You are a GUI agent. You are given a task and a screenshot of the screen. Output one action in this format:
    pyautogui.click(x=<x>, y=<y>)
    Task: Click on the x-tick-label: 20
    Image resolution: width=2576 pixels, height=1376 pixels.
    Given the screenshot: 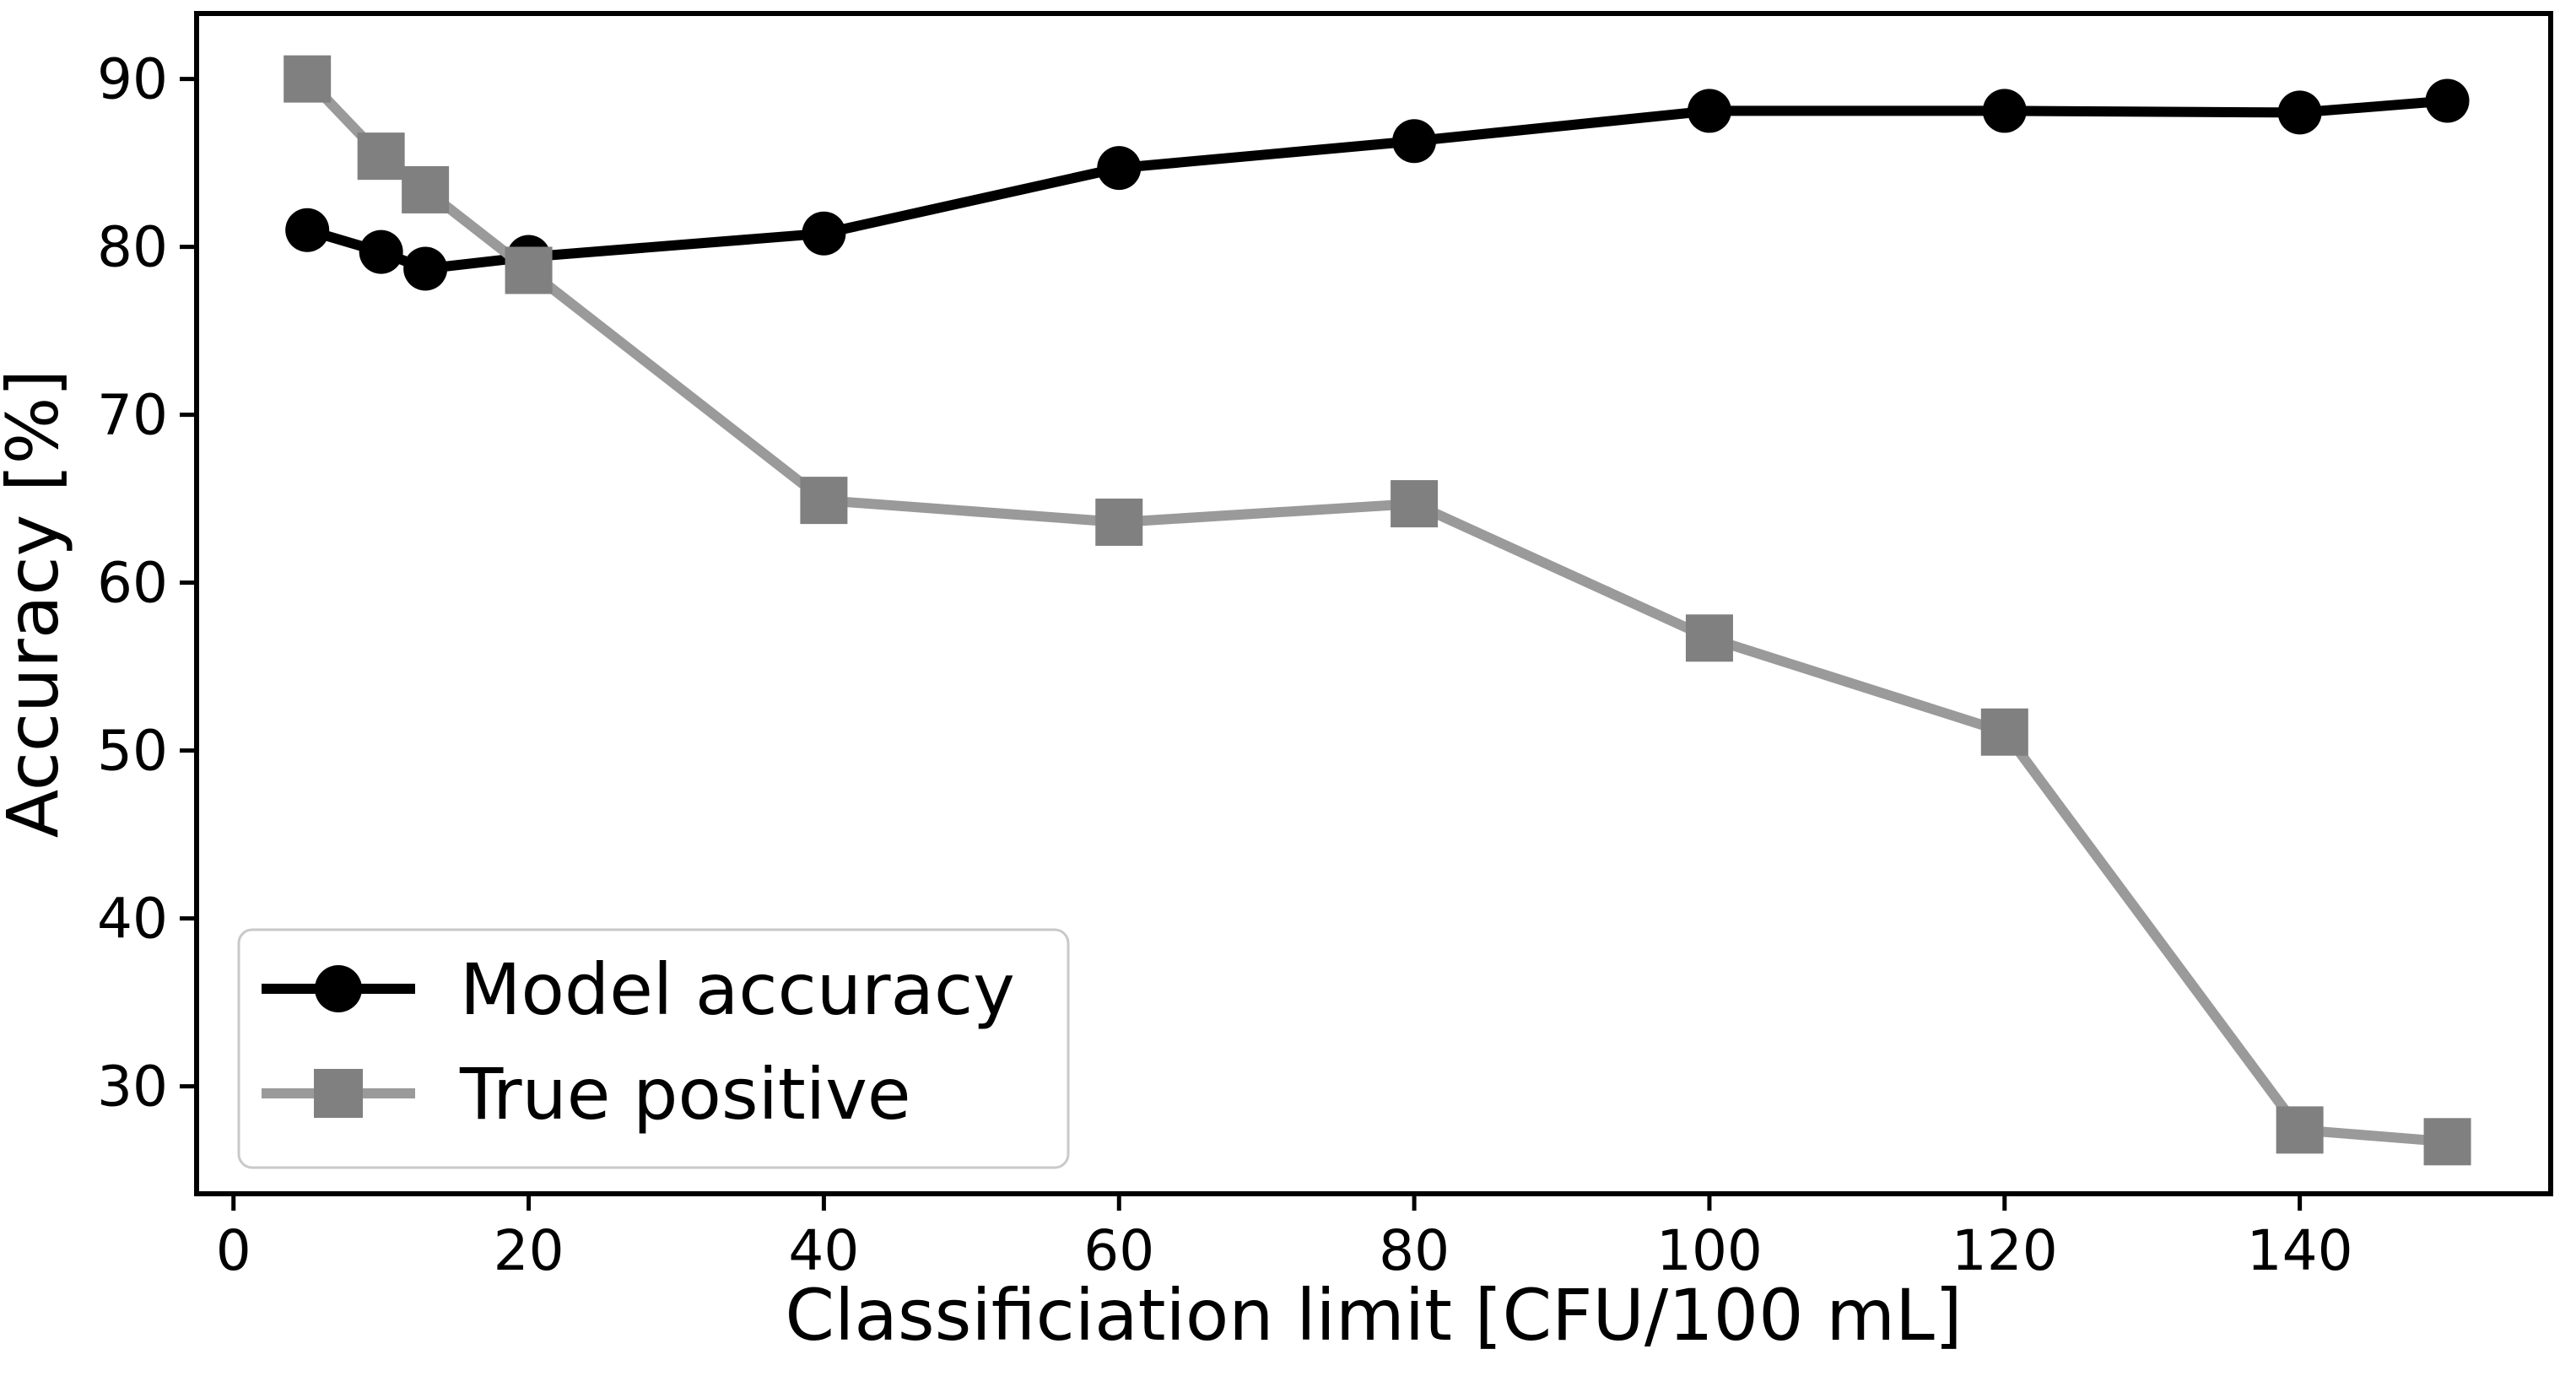 What is the action you would take?
    pyautogui.click(x=529, y=1250)
    